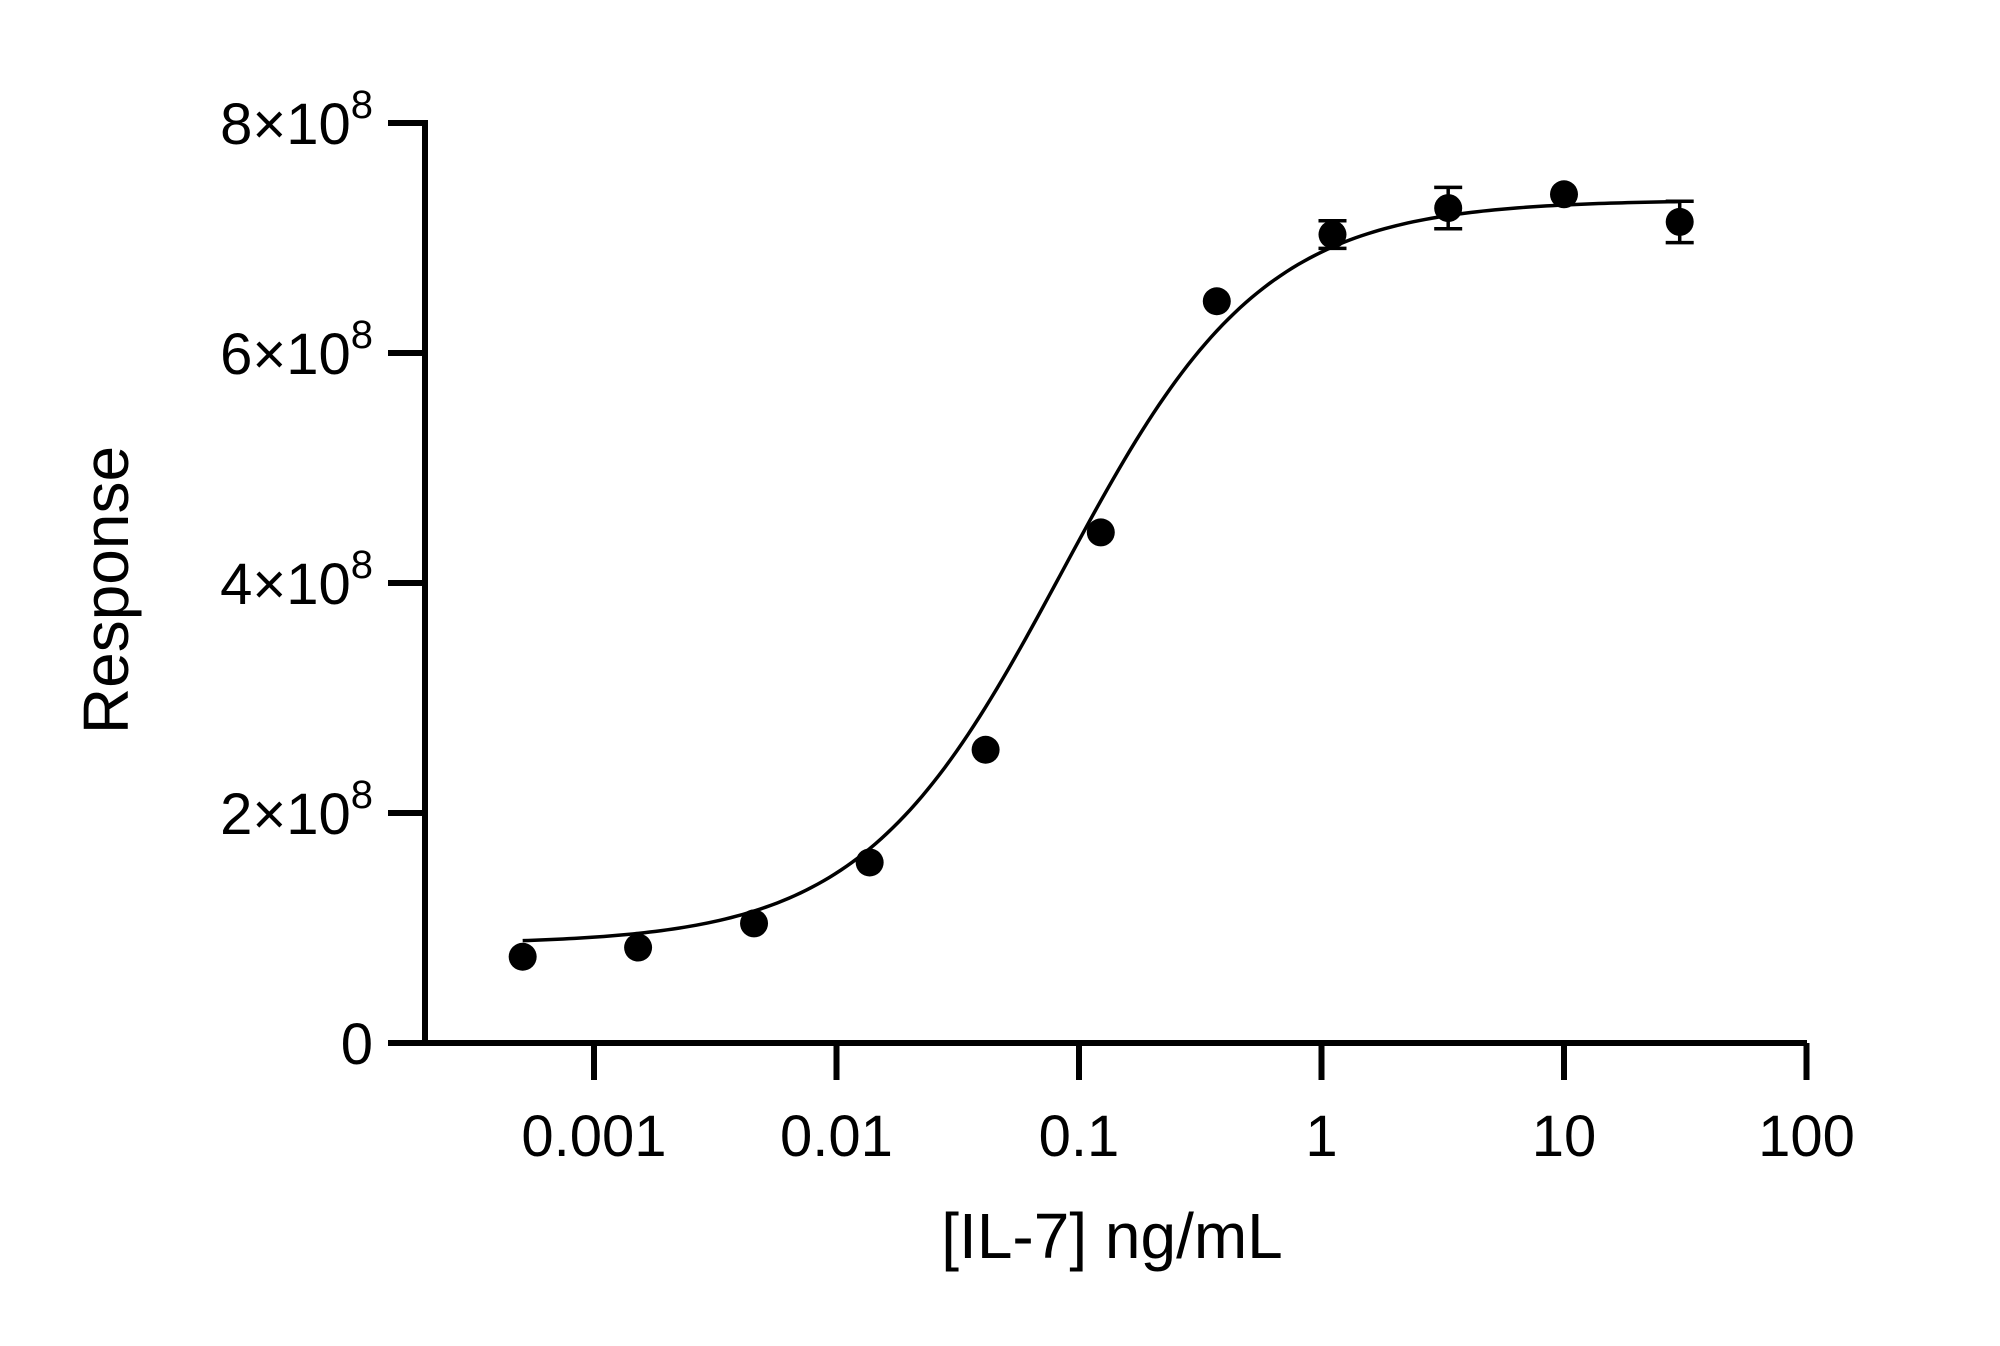 Image resolution: width=2000 pixels, height=1346 pixels. Describe the element at coordinates (285, 814) in the screenshot. I see `y-tick-mantissa-1: 2×10` at that location.